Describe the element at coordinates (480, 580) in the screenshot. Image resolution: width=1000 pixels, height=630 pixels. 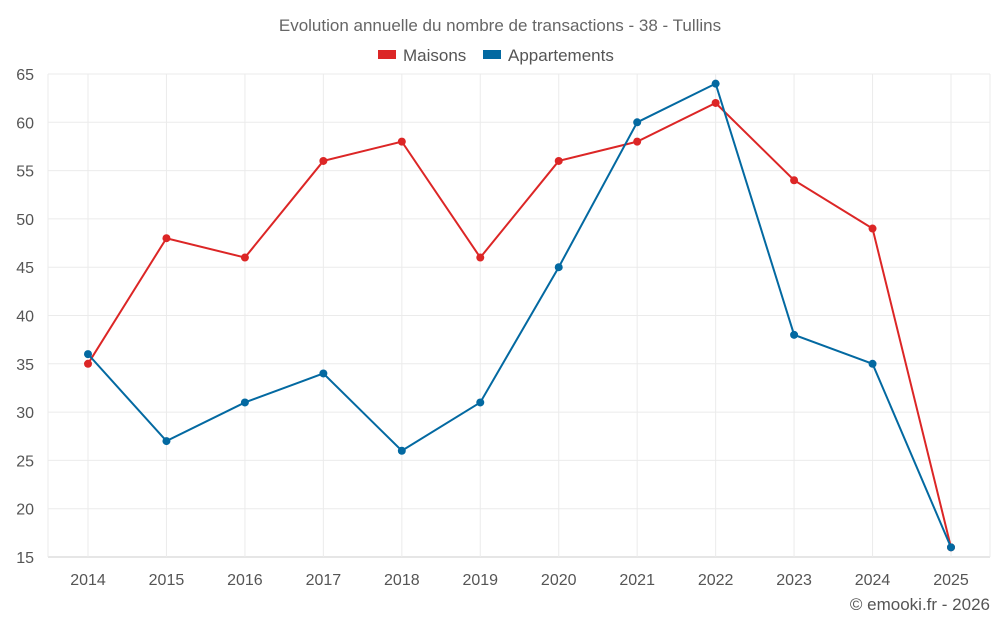
I see `x-tick-label: 2019` at that location.